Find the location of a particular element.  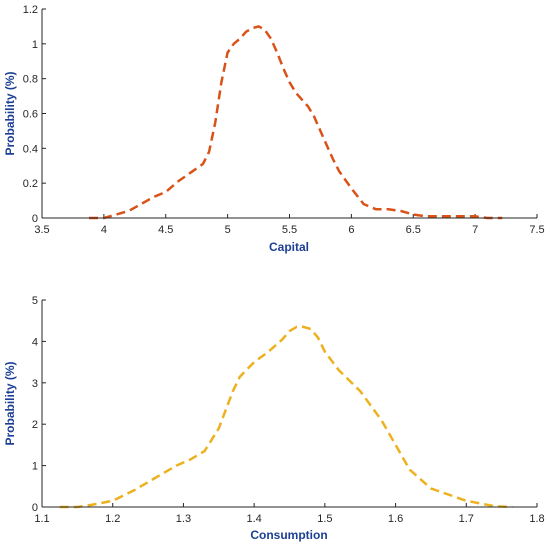

x-tick-label: 6 is located at coordinates (351, 230).